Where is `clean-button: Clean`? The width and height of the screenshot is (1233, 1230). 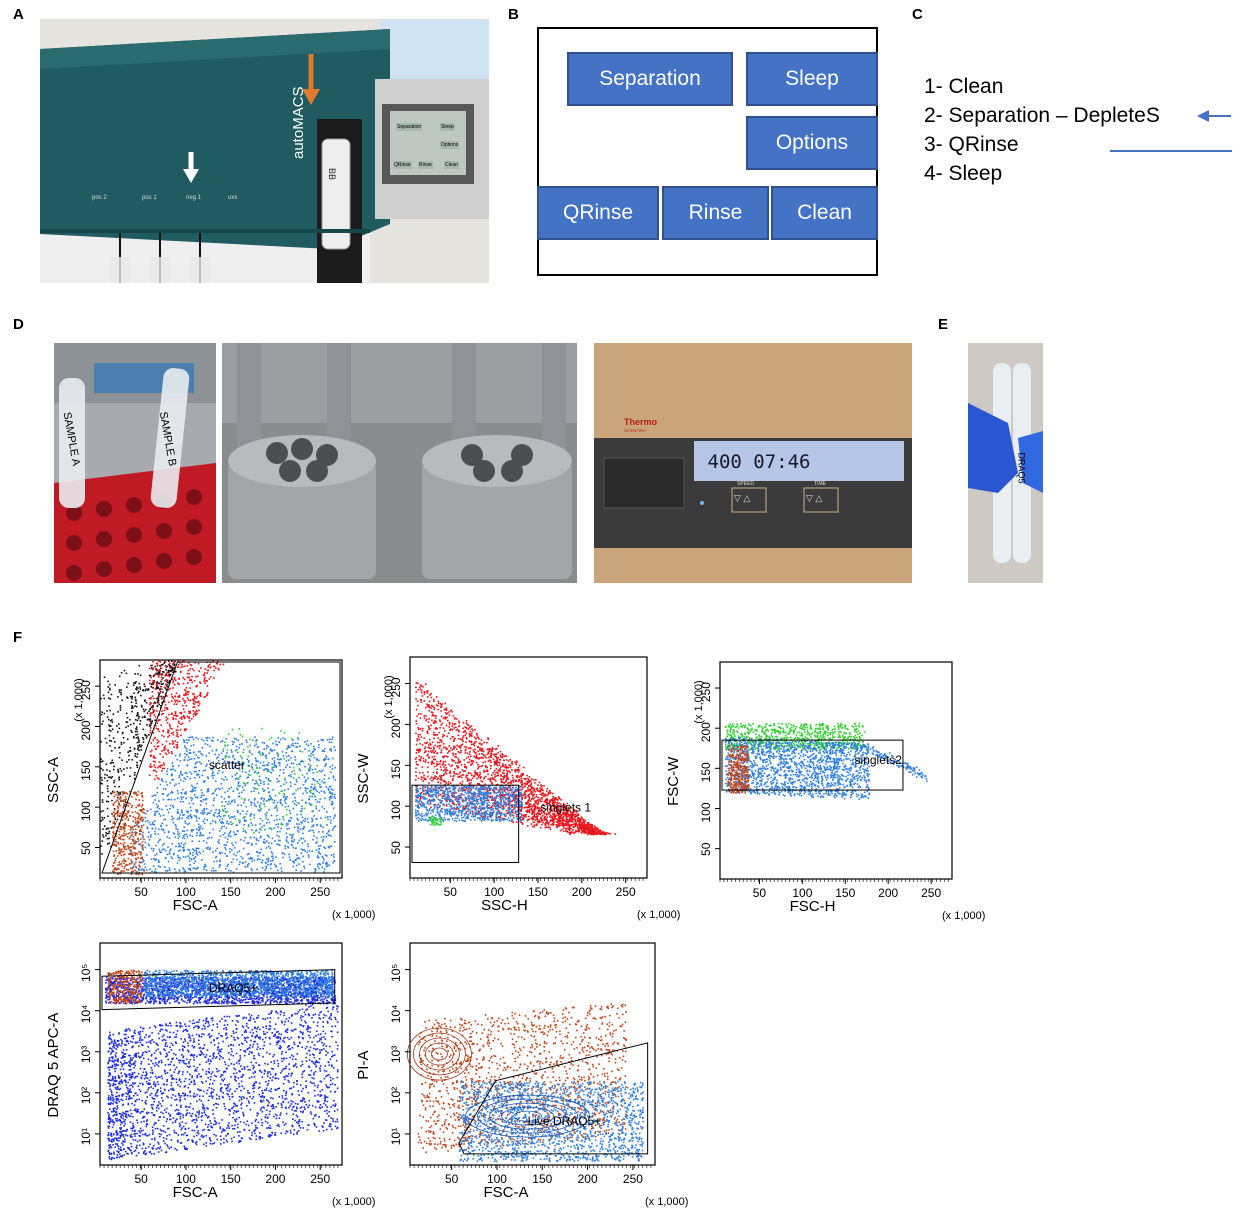
clean-button: Clean is located at coordinates (824, 213).